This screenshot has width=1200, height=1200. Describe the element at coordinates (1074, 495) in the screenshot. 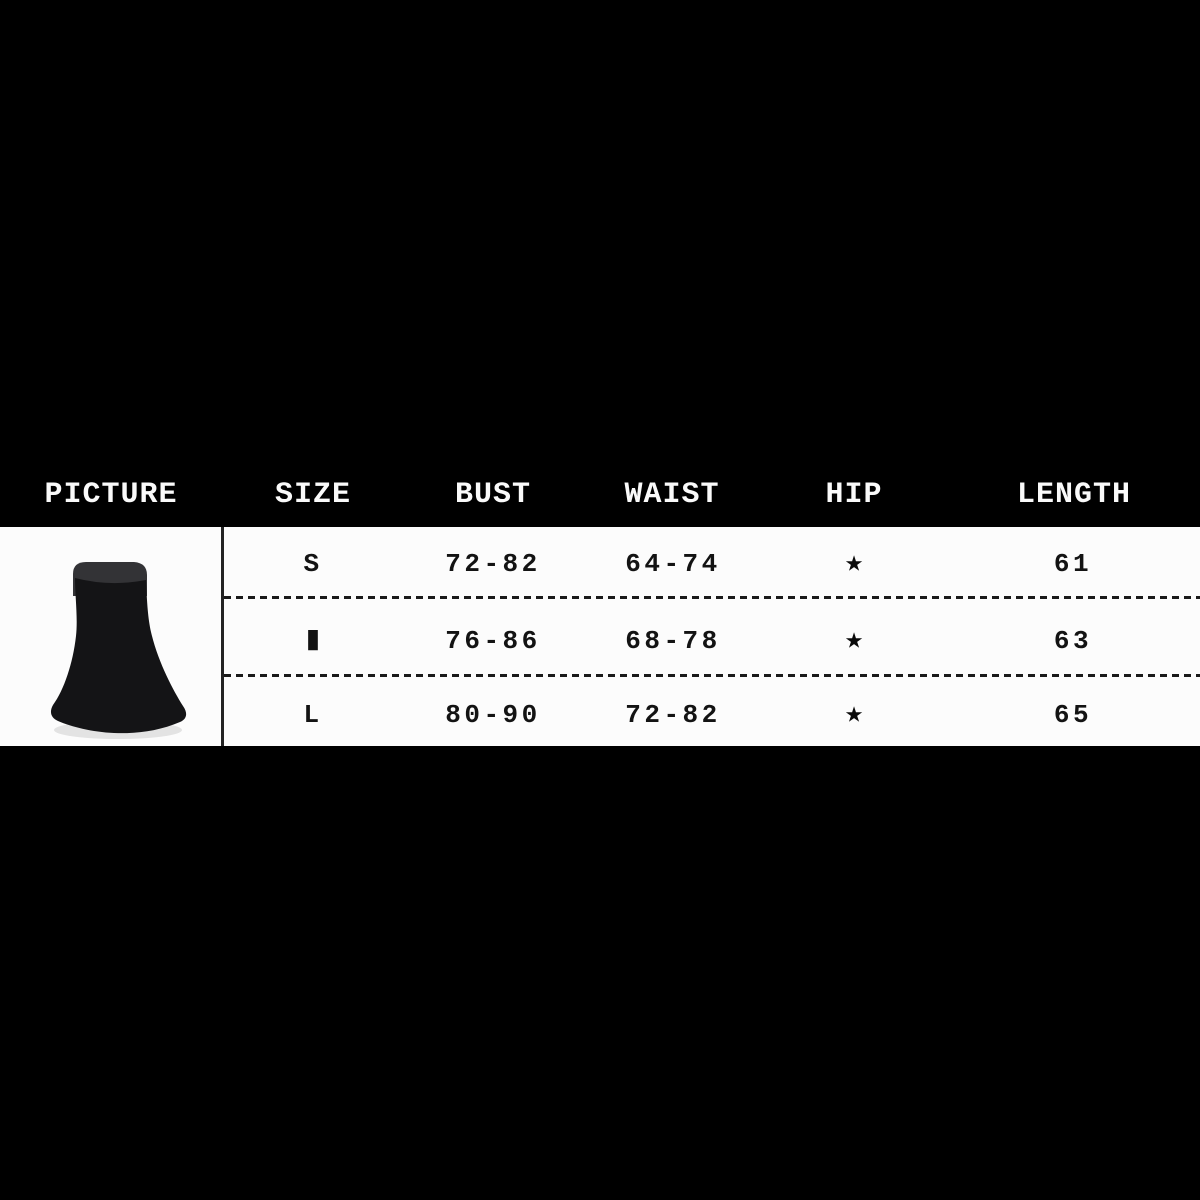

I see `header-length: LENGTH` at that location.